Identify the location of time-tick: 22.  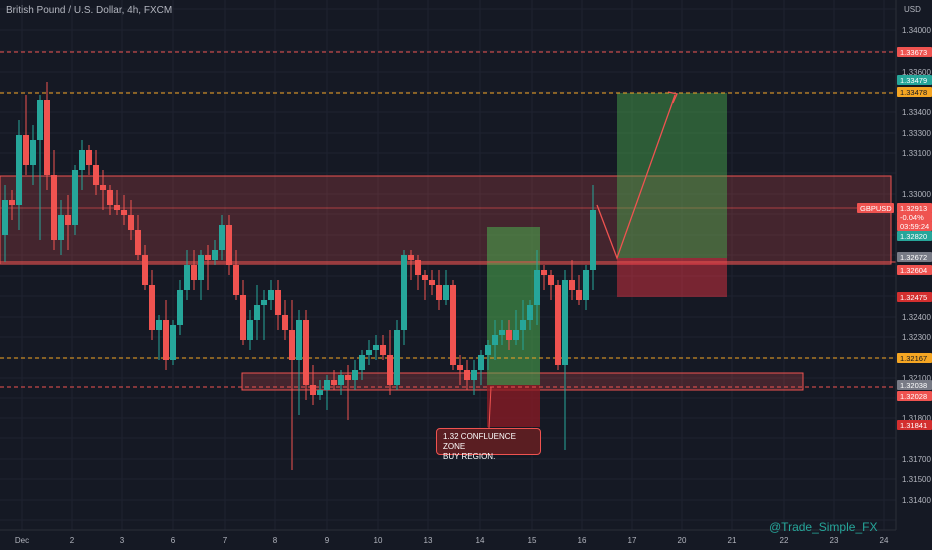
(784, 540).